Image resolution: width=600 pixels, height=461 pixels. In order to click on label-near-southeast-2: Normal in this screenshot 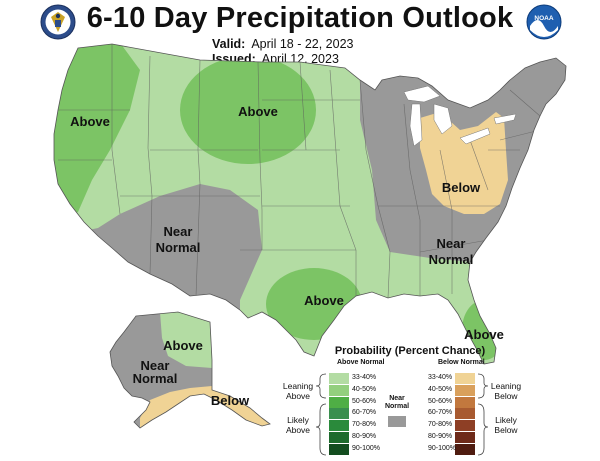, I will do `click(451, 259)`.